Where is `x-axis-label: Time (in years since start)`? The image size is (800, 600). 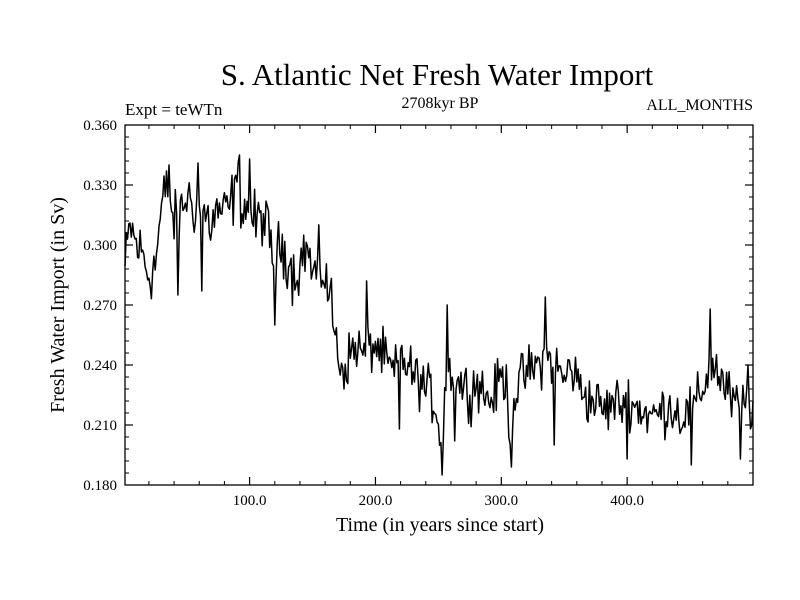 x-axis-label: Time (in years since start) is located at coordinates (440, 525).